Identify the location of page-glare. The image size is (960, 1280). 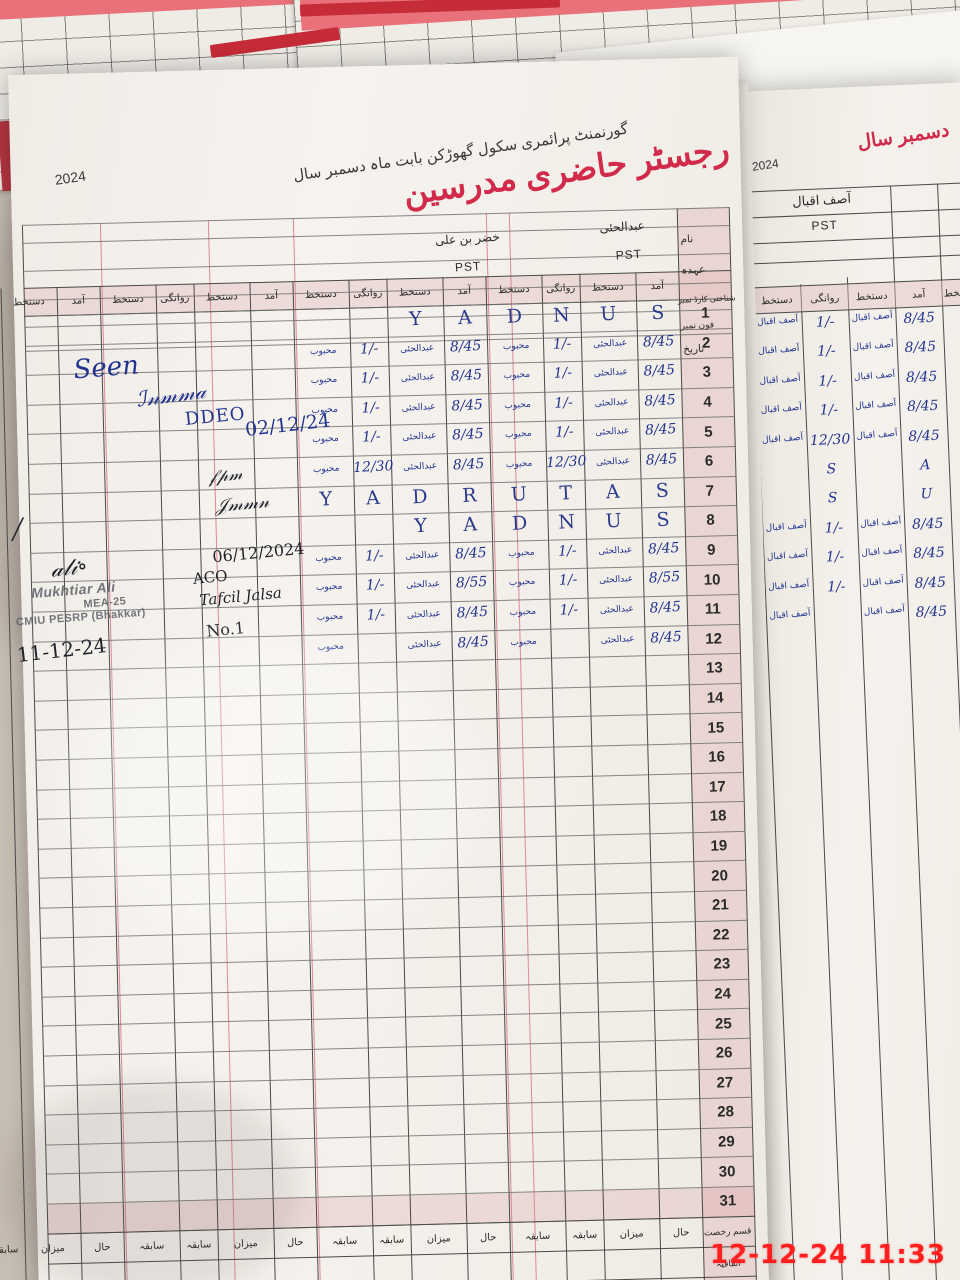
(270, 790).